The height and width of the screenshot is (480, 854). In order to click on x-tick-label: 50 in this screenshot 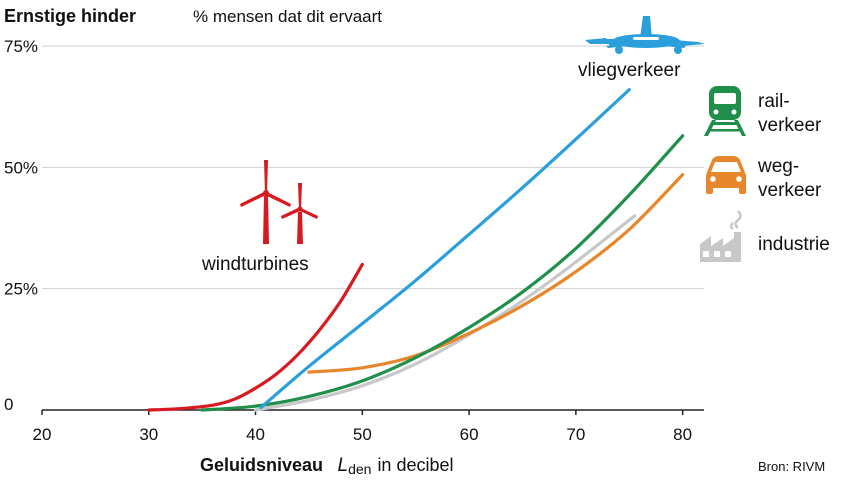, I will do `click(362, 434)`.